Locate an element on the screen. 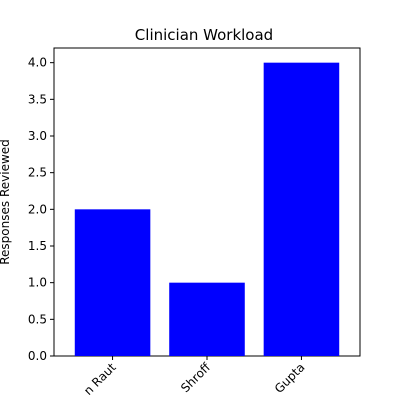 This screenshot has width=400, height=400. x-tick-label-1: Shroff is located at coordinates (196, 378).